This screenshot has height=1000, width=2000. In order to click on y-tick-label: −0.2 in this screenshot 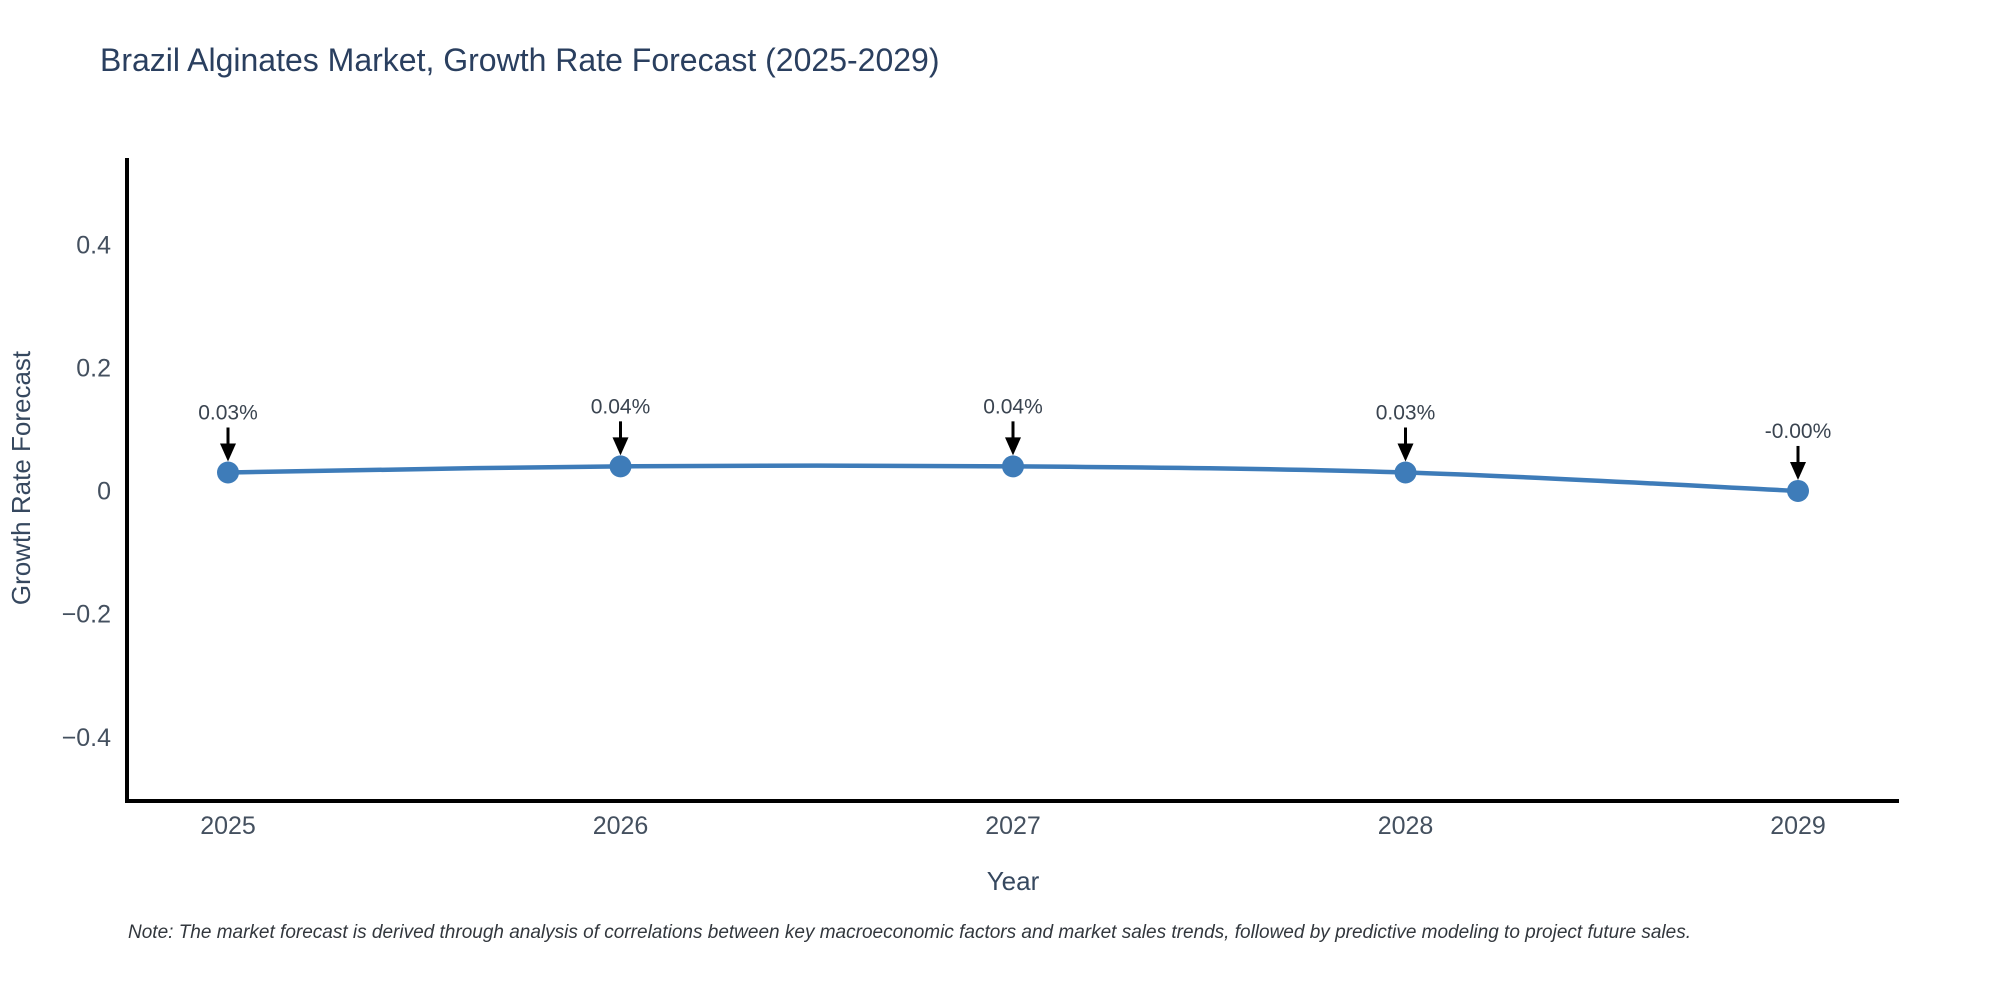, I will do `click(86, 615)`.